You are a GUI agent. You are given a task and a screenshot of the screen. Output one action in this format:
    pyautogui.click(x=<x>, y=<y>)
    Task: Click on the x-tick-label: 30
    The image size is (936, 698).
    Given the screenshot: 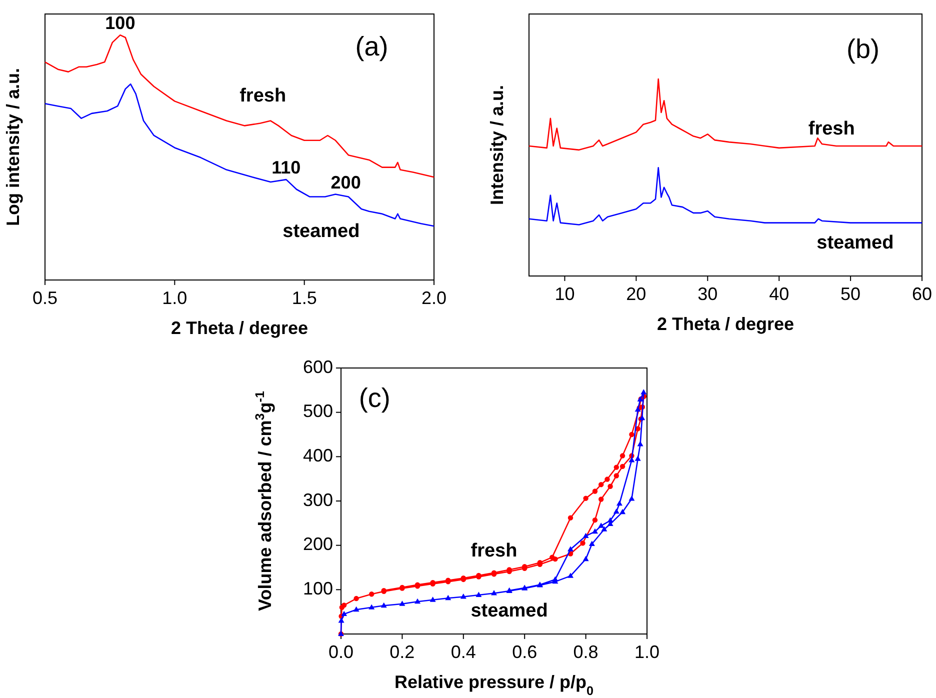 What is the action you would take?
    pyautogui.click(x=708, y=294)
    